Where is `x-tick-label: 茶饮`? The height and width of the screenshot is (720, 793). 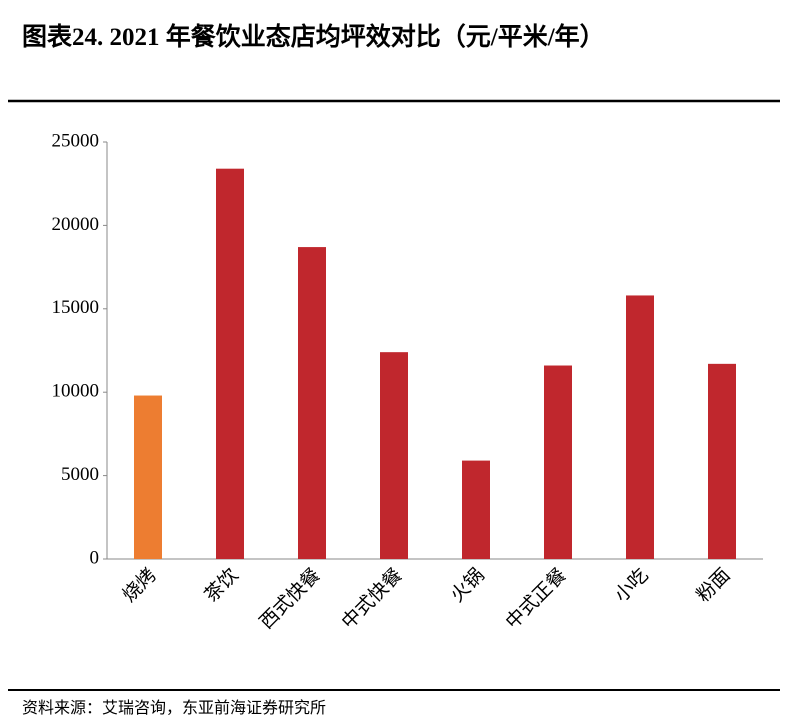 x-tick-label: 茶饮 is located at coordinates (221, 585).